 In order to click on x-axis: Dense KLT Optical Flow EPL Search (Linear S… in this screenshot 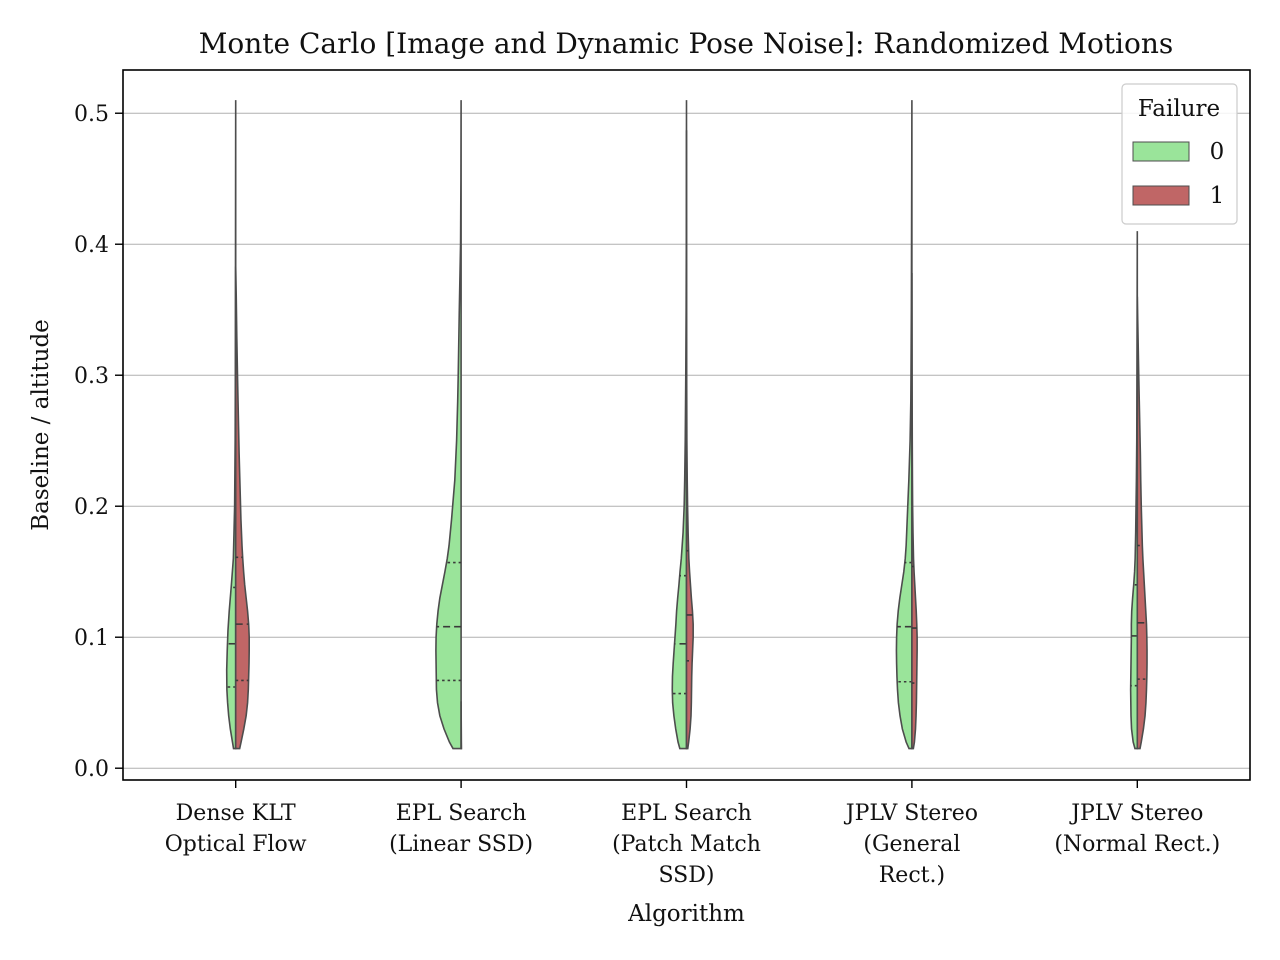, I will do `click(692, 834)`.